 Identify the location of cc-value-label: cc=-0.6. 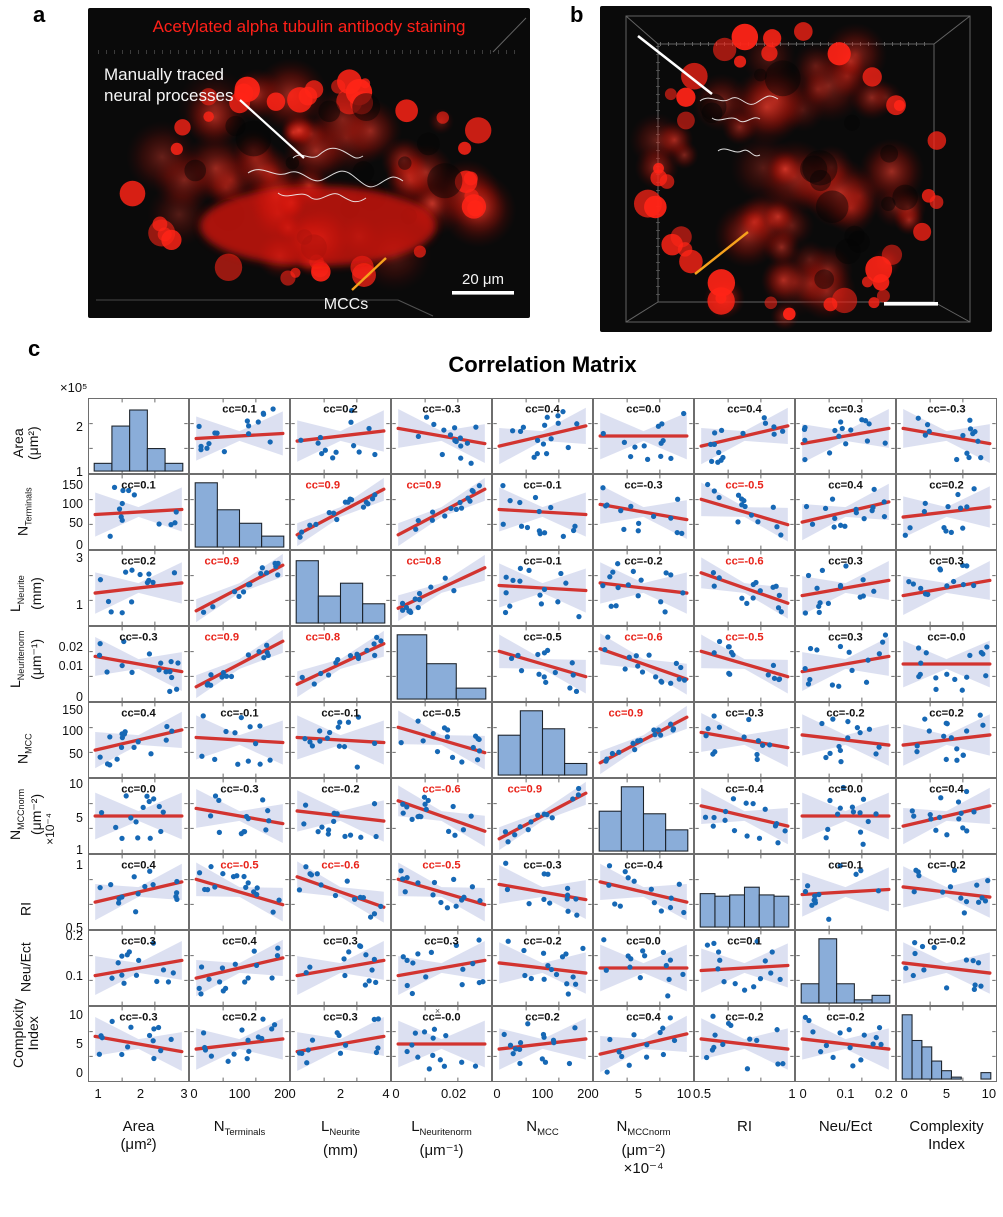
(744, 562).